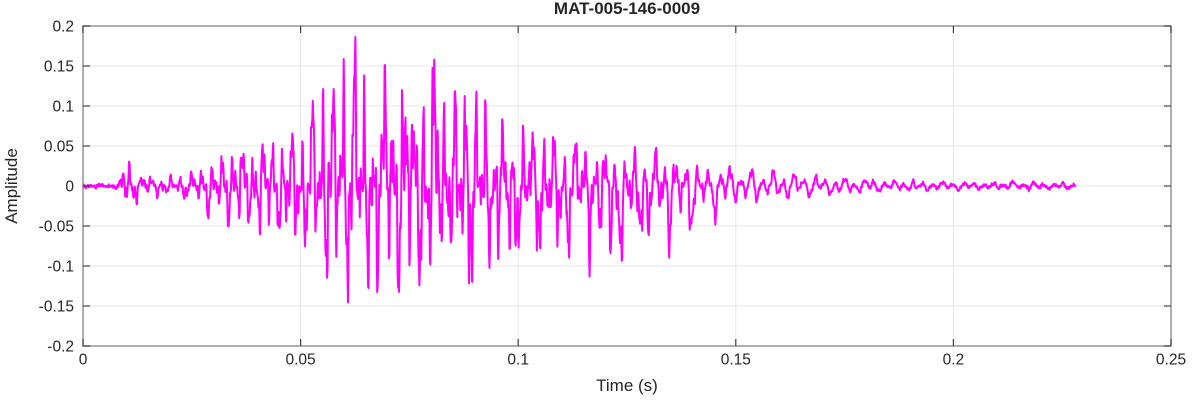 This screenshot has height=404, width=1193. What do you see at coordinates (56, 227) in the screenshot?
I see `y-tick-label: -0.05` at bounding box center [56, 227].